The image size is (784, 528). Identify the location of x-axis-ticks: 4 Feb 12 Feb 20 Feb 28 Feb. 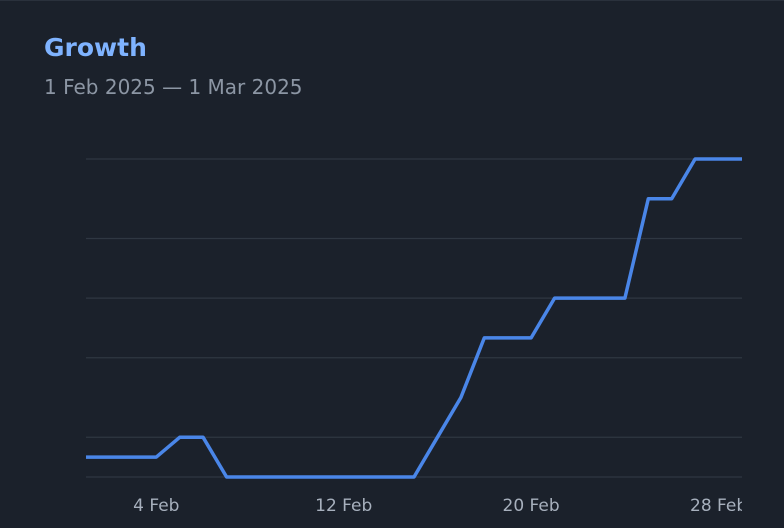
(440, 506).